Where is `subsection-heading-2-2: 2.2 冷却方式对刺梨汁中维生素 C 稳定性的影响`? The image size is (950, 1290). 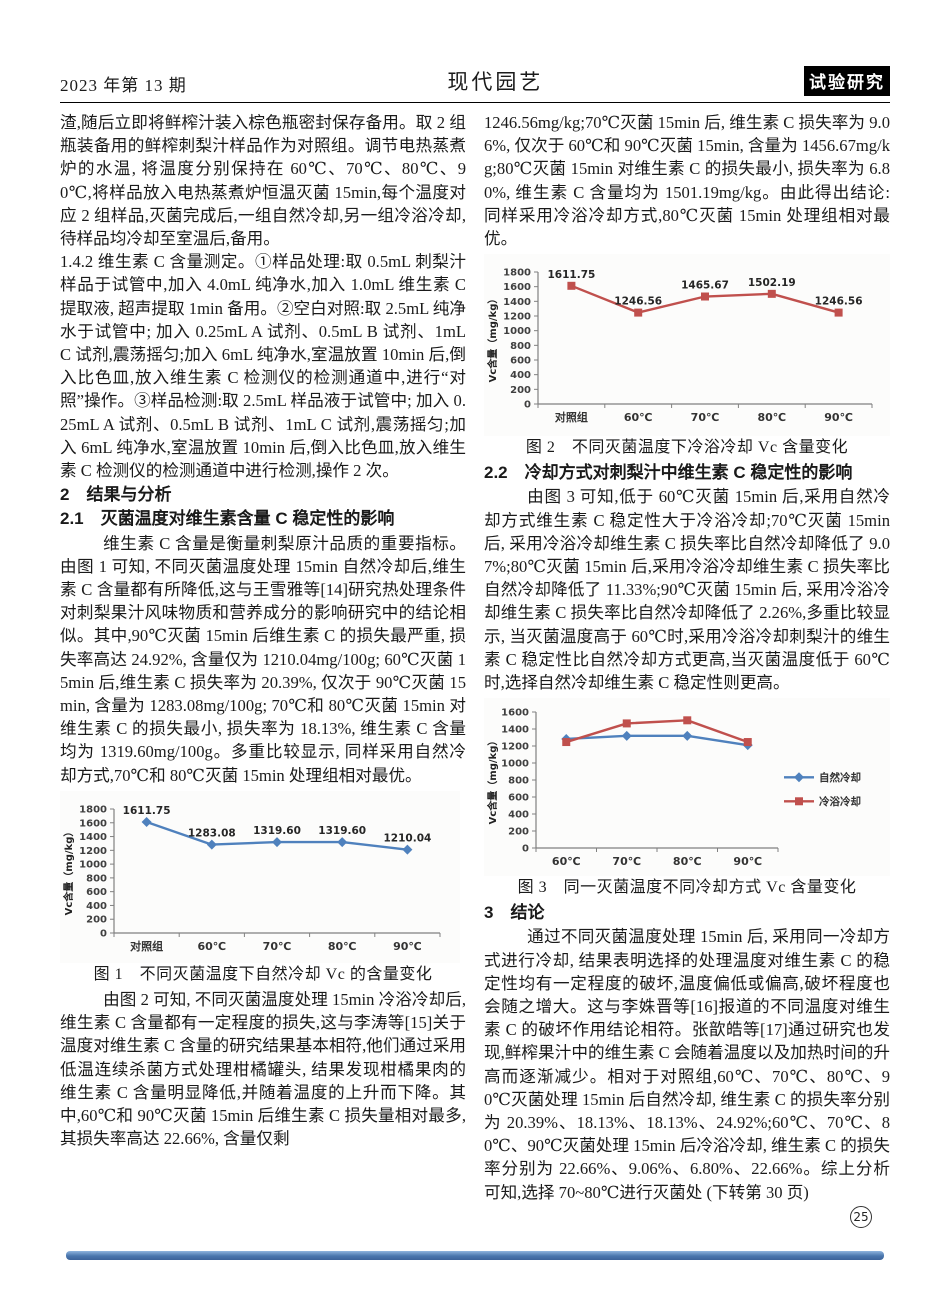
subsection-heading-2-2: 2.2 冷却方式对刺梨汁中维生素 C 稳定性的影响 is located at coordinates (668, 473).